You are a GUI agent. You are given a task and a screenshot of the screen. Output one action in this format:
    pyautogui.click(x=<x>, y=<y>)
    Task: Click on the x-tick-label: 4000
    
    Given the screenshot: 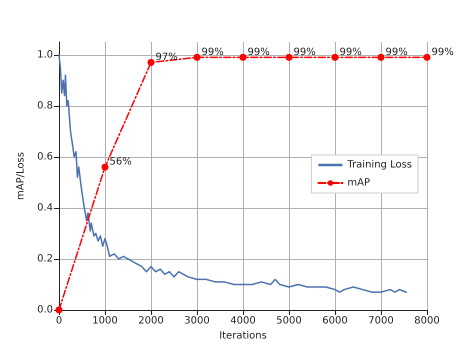 What is the action you would take?
    pyautogui.click(x=243, y=321)
    